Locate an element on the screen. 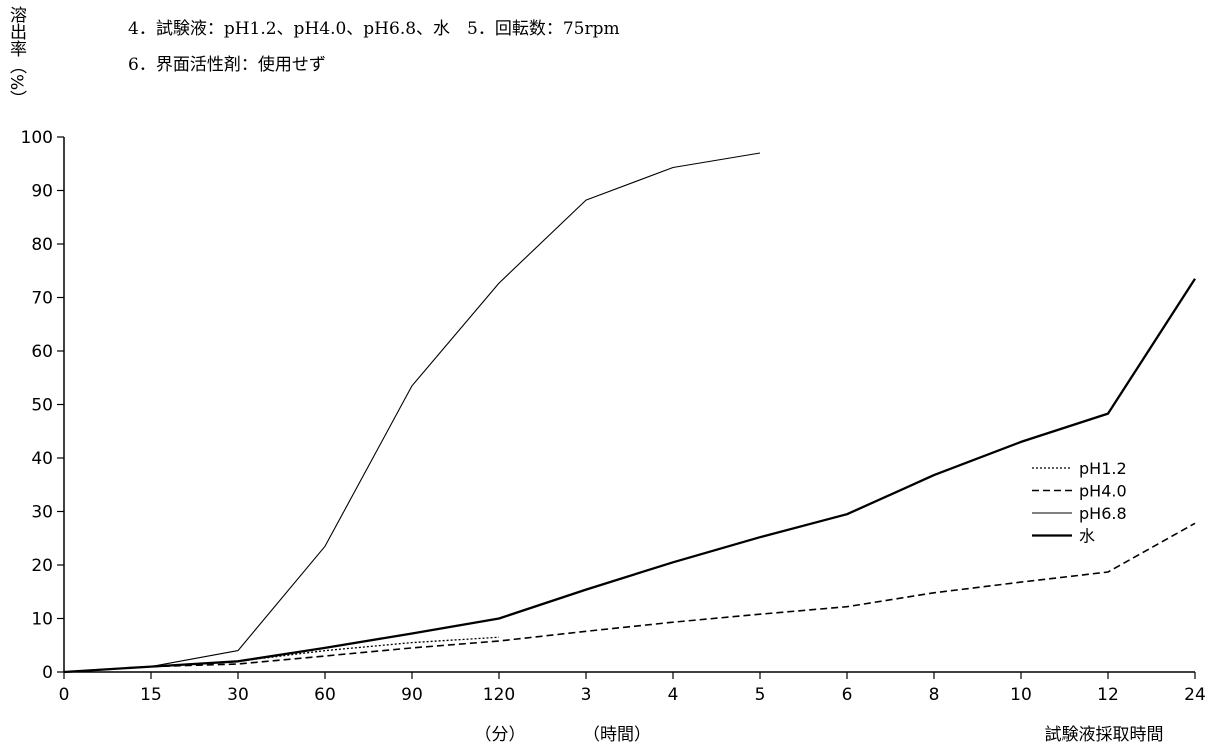  y-tick-label: 10 is located at coordinates (42, 620).